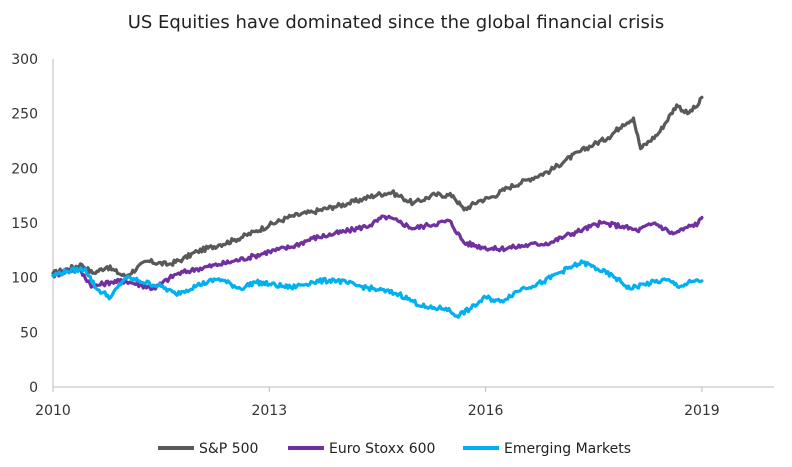  Describe the element at coordinates (377, 403) in the screenshot. I see `x-tick-labels: 2010 2013 2016 2019` at that location.